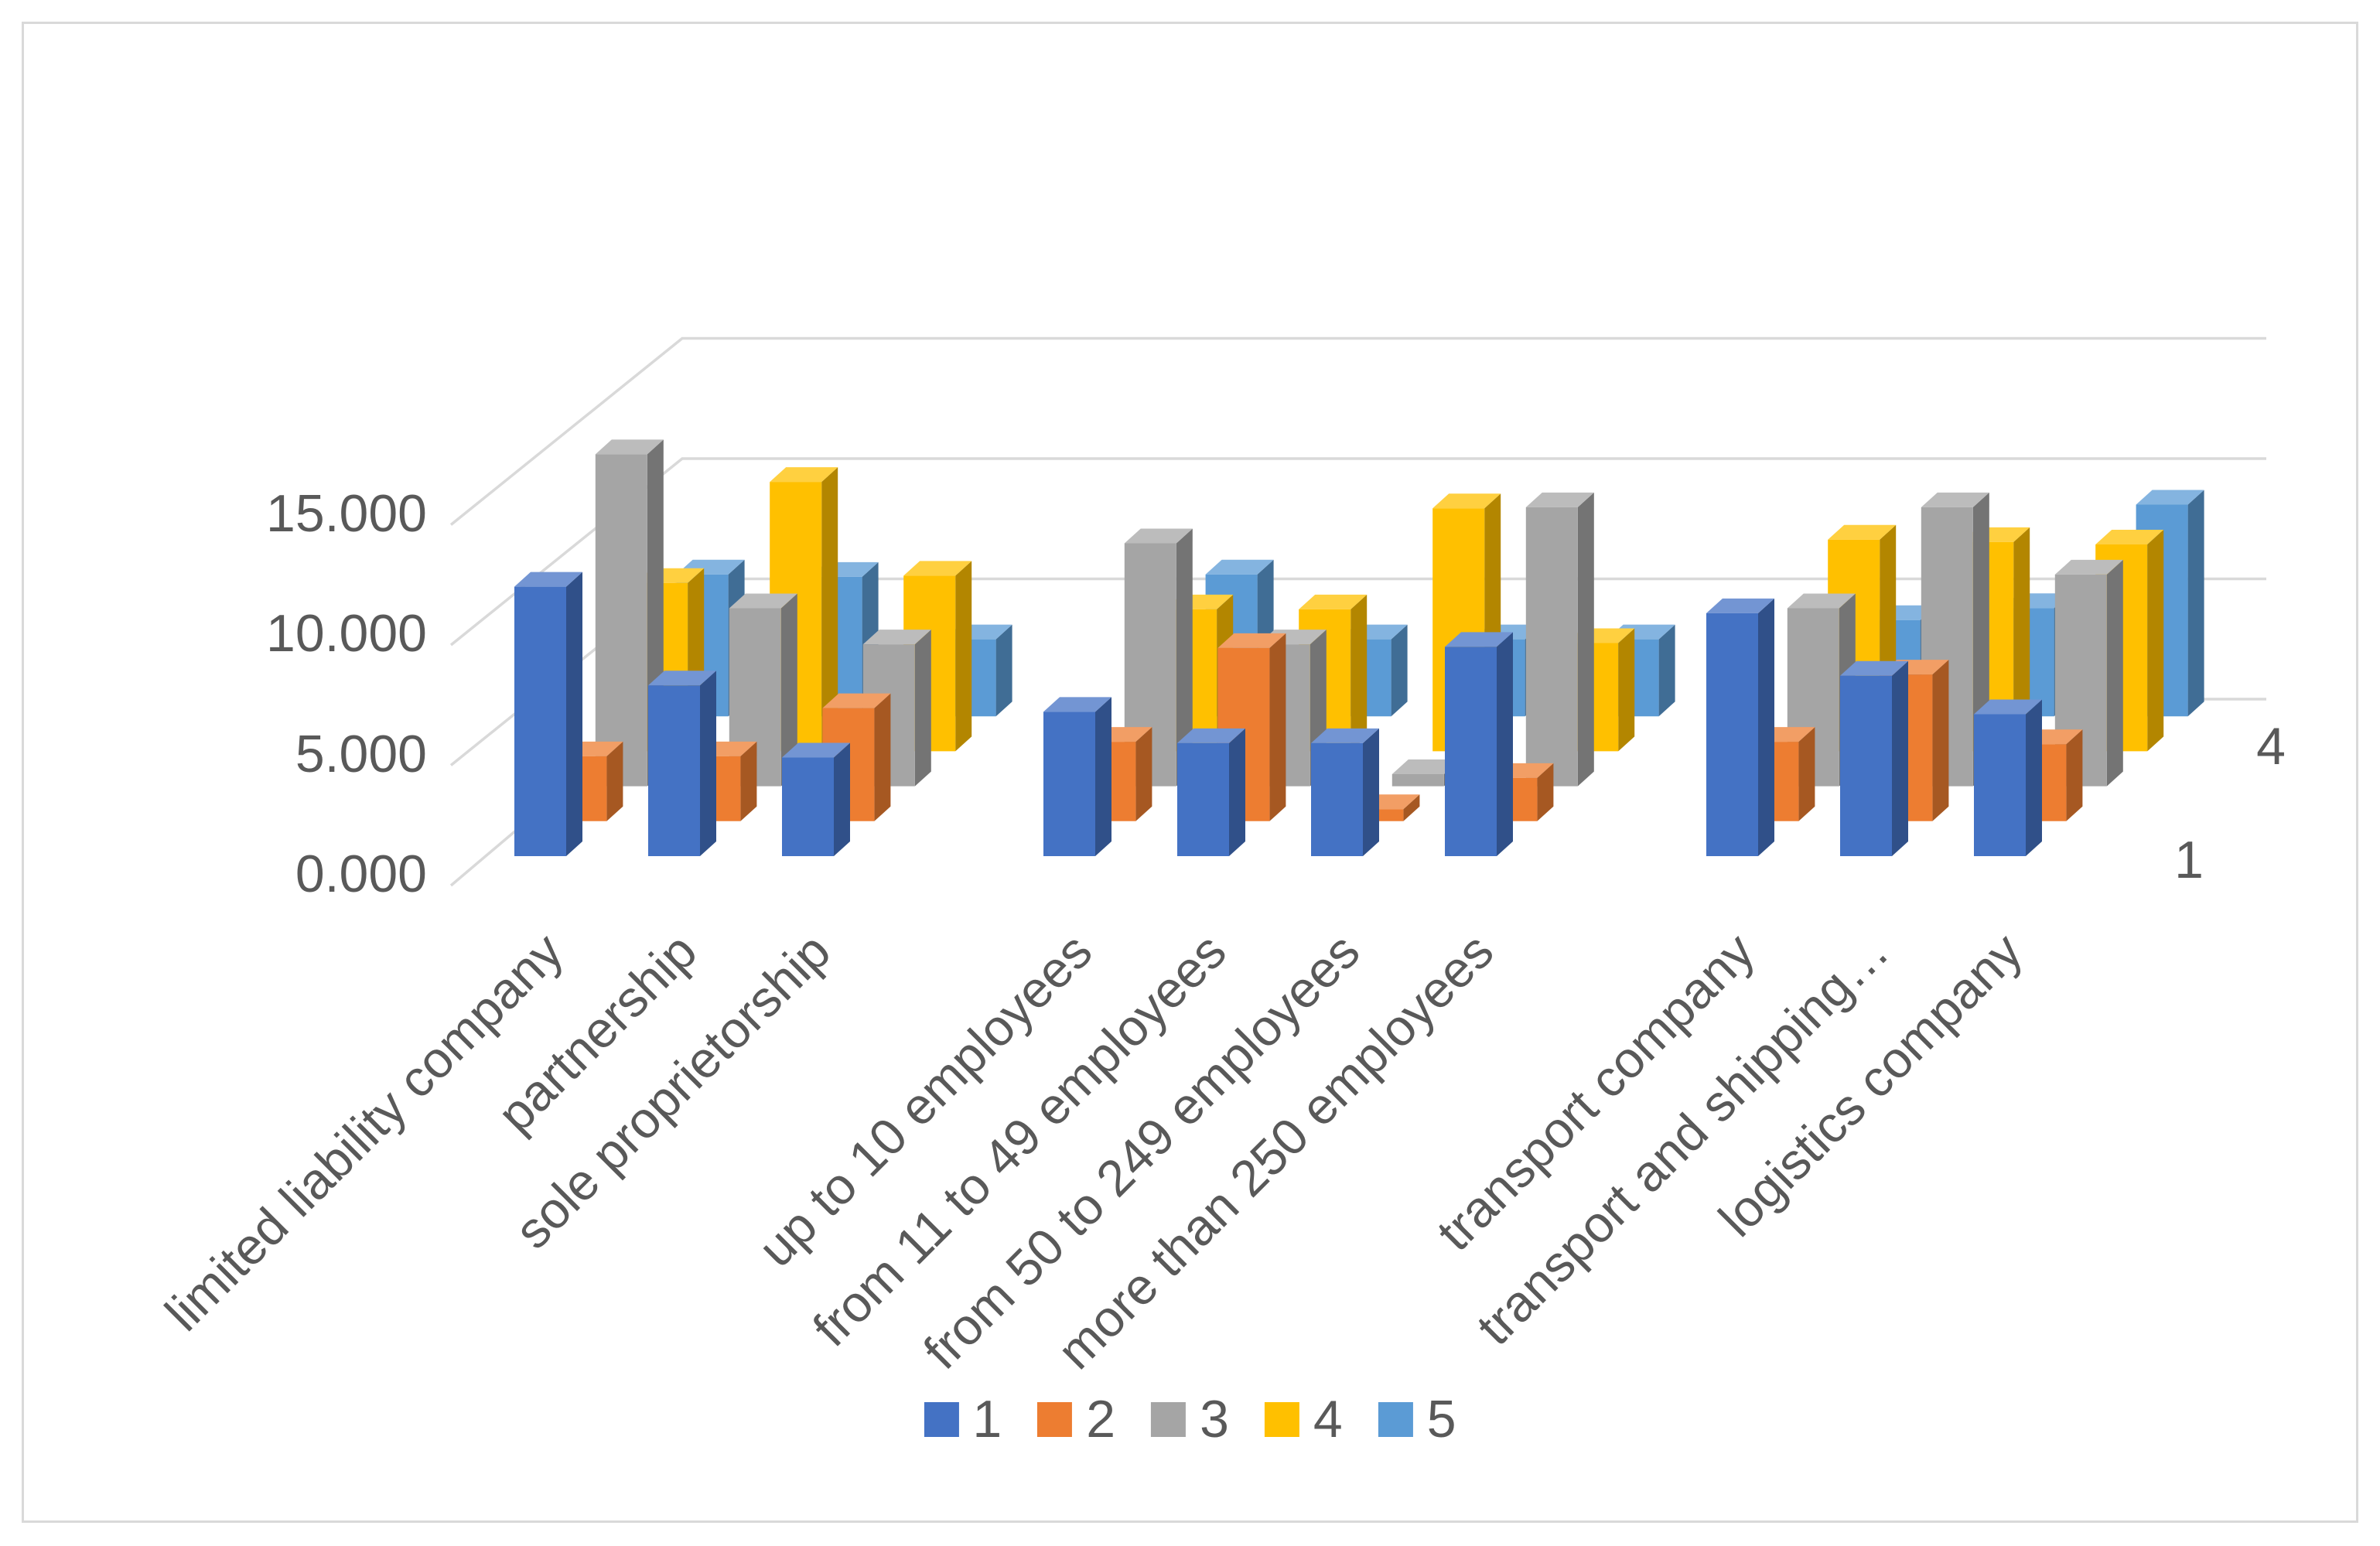 The height and width of the screenshot is (1546, 2380). What do you see at coordinates (2130, 536) in the screenshot?
I see `bar-top-s4-c10` at bounding box center [2130, 536].